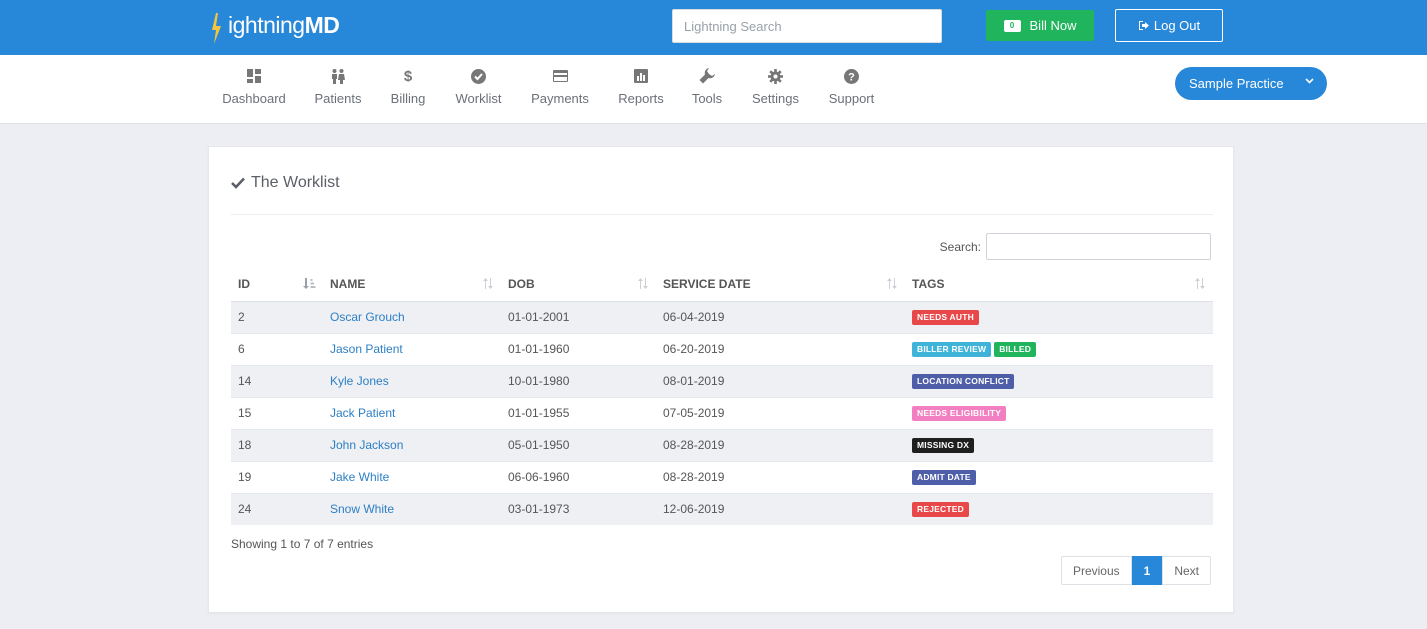 This screenshot has height=629, width=1427. I want to click on nav-item-worklist: Worklist, so click(478, 86).